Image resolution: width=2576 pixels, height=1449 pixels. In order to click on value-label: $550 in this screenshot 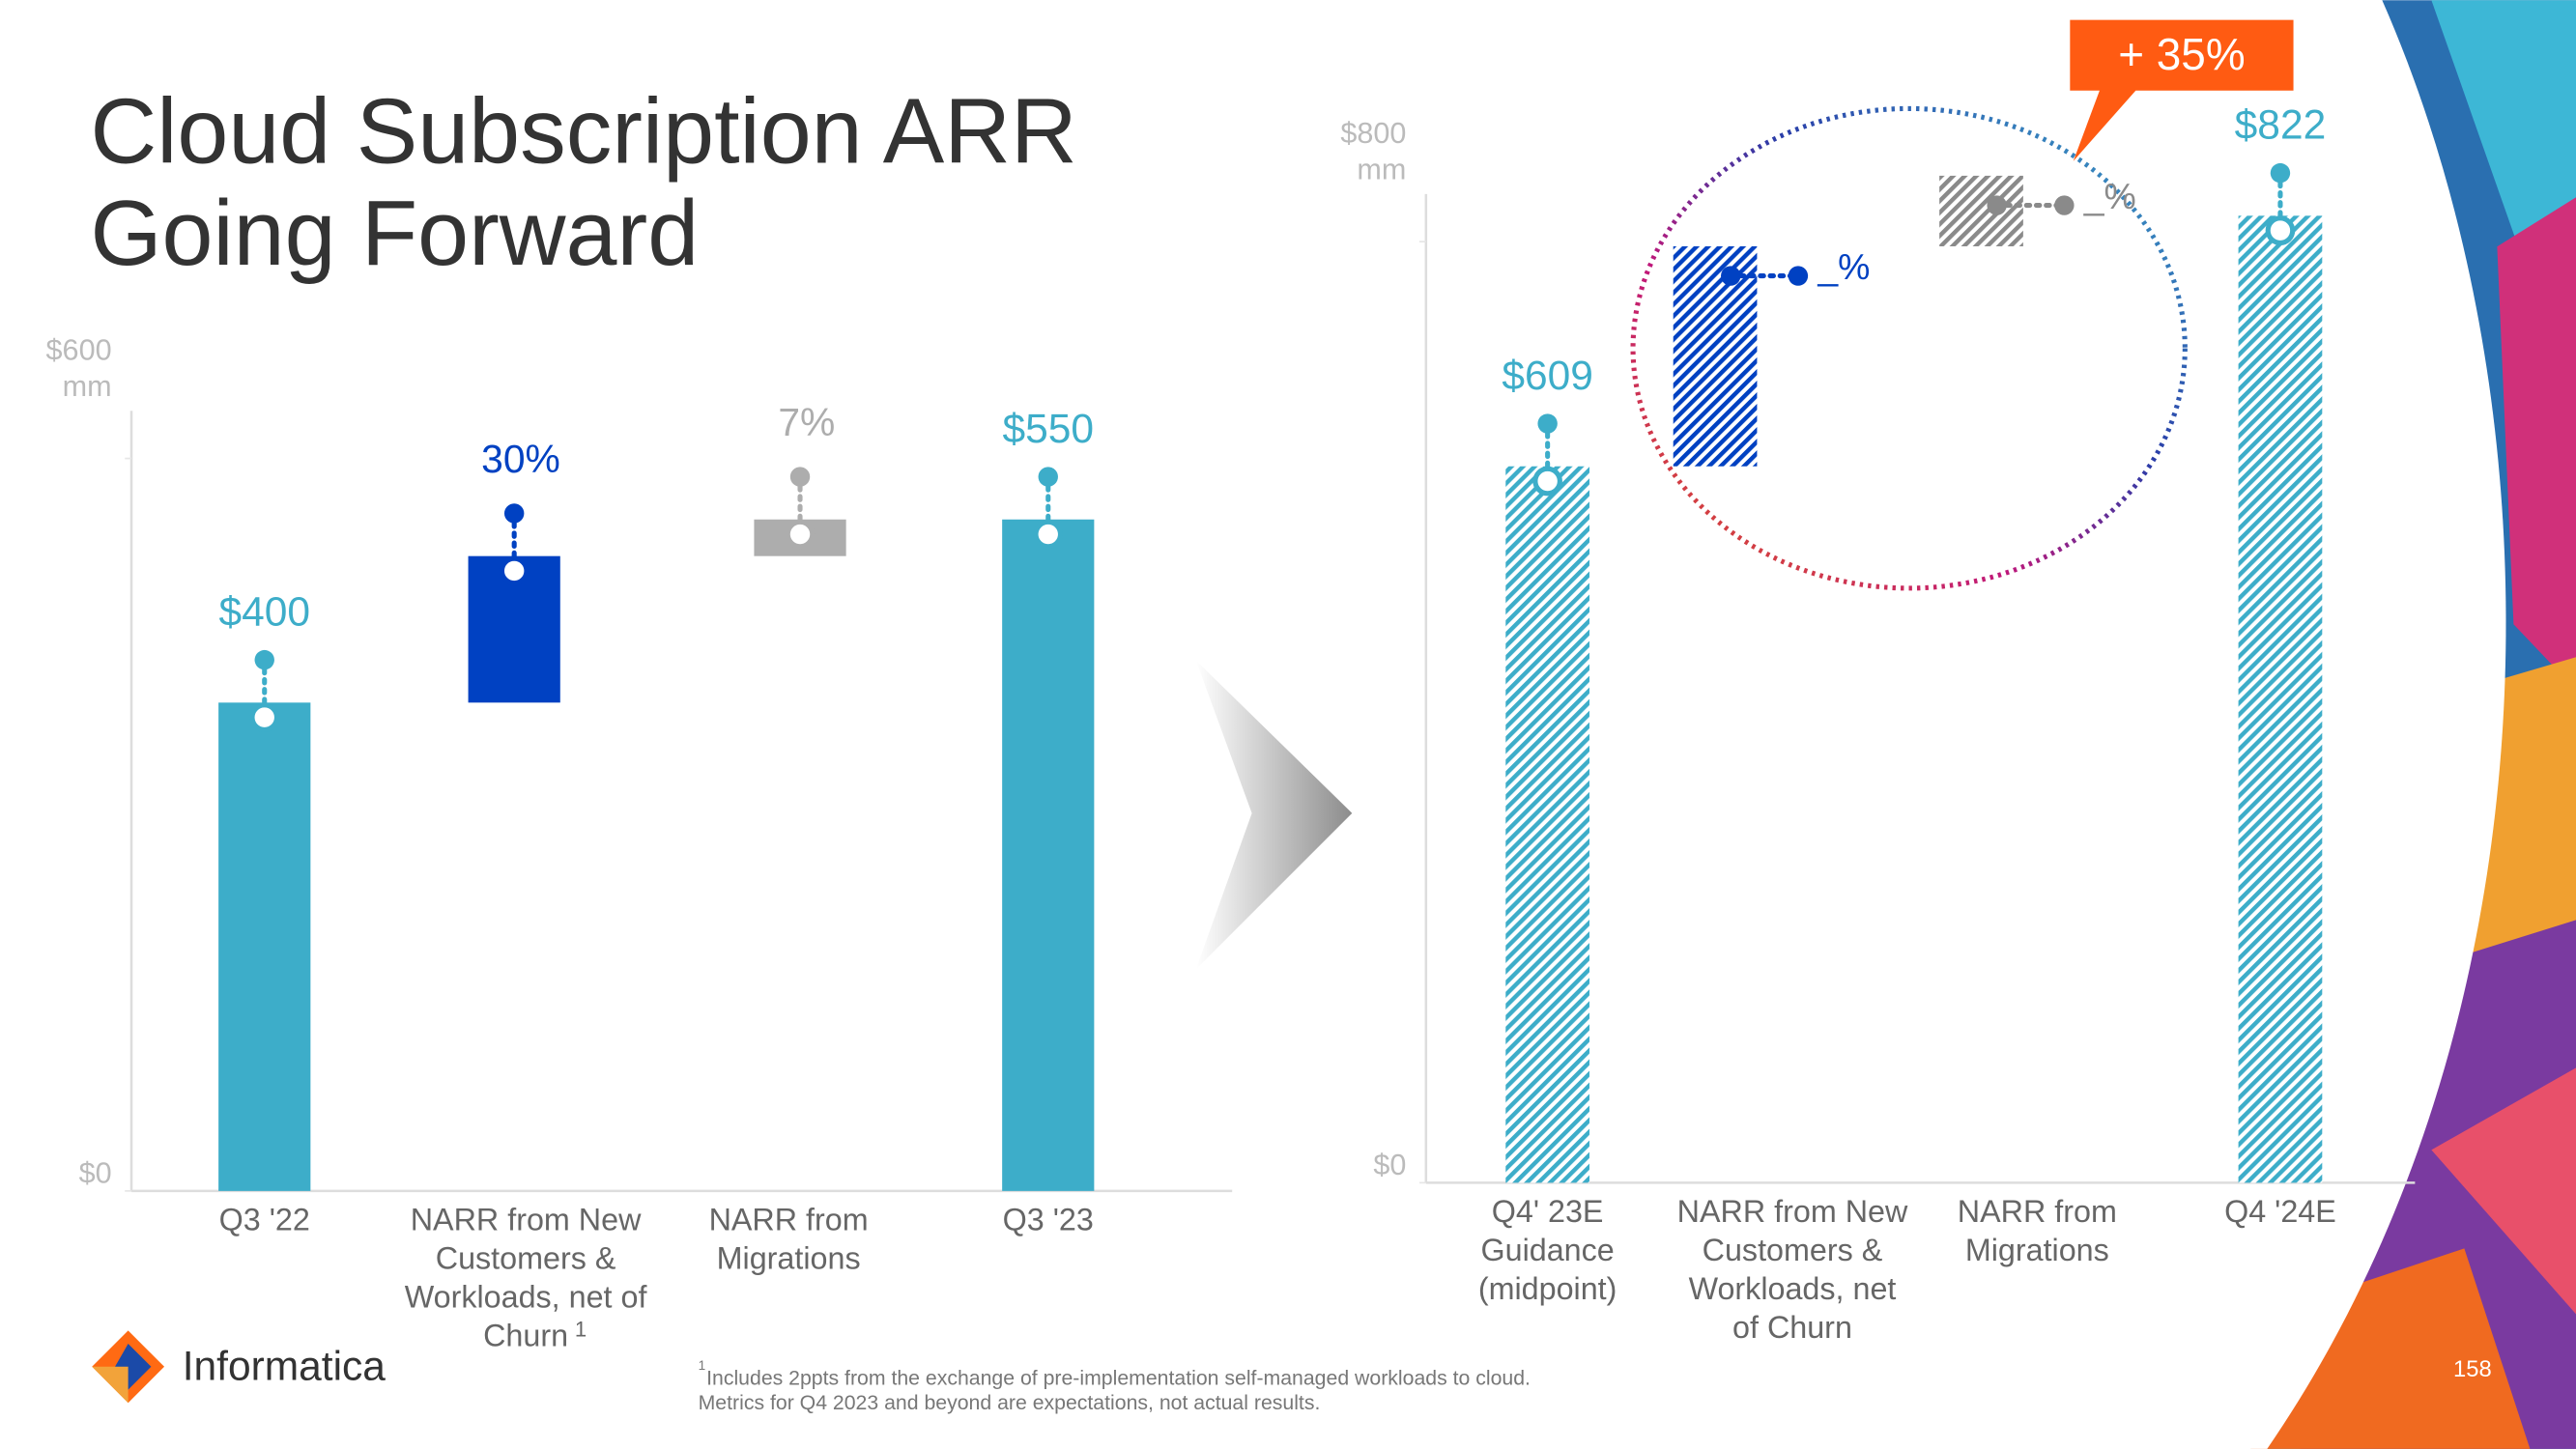, I will do `click(1048, 429)`.